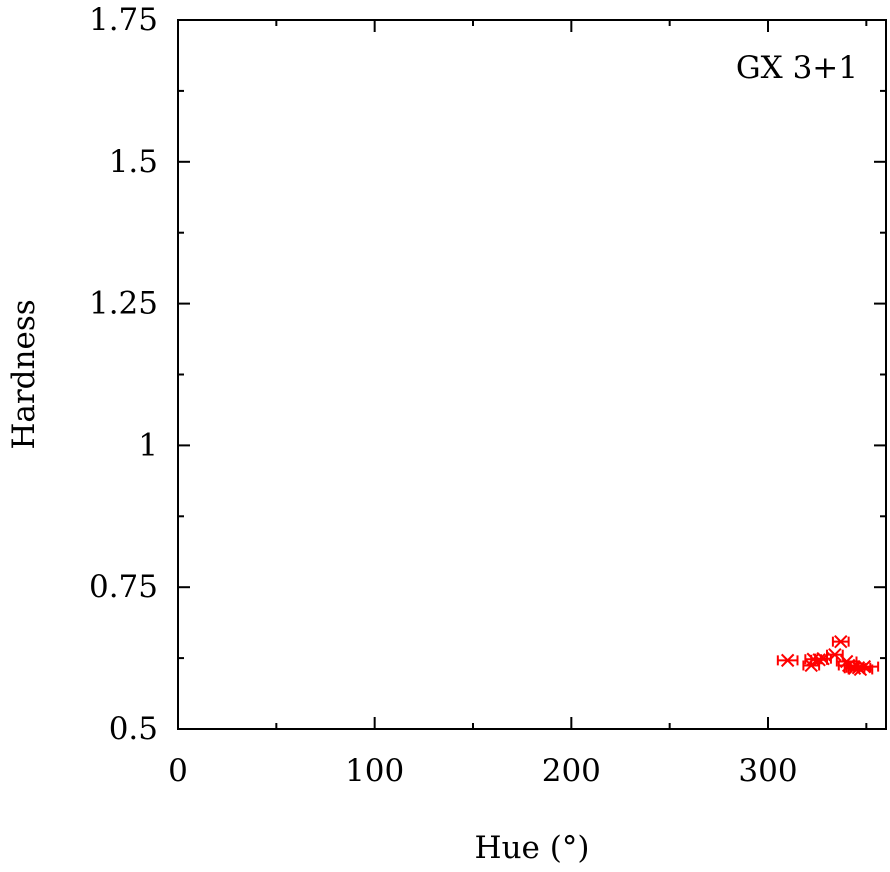 Image resolution: width=890 pixels, height=872 pixels. Describe the element at coordinates (532, 848) in the screenshot. I see `x-axis-label: Hue (°)` at that location.